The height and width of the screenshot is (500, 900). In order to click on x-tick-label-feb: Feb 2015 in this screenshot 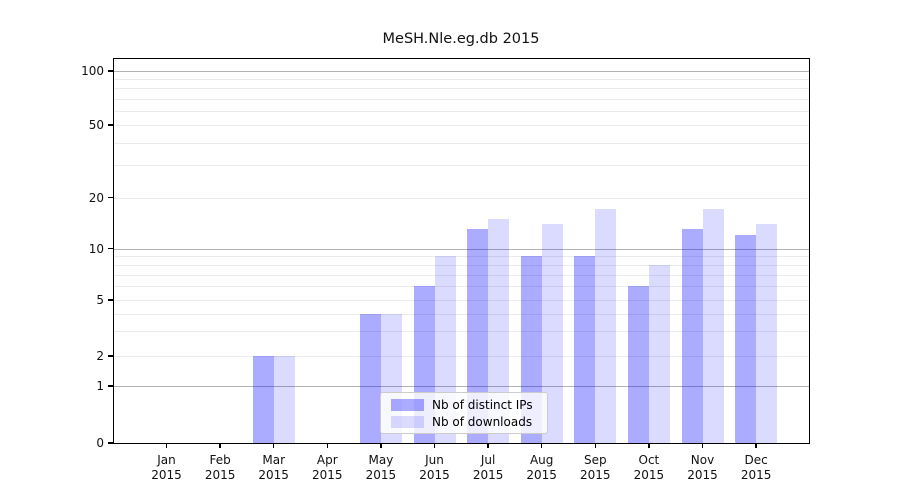, I will do `click(220, 467)`.